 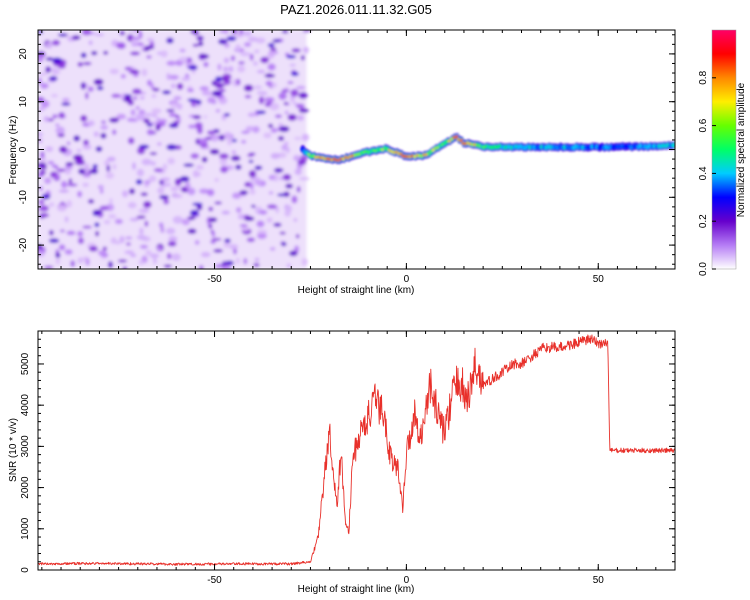 What do you see at coordinates (741, 149) in the screenshot?
I see `colorbar-label: Normalized spectral amplitude` at bounding box center [741, 149].